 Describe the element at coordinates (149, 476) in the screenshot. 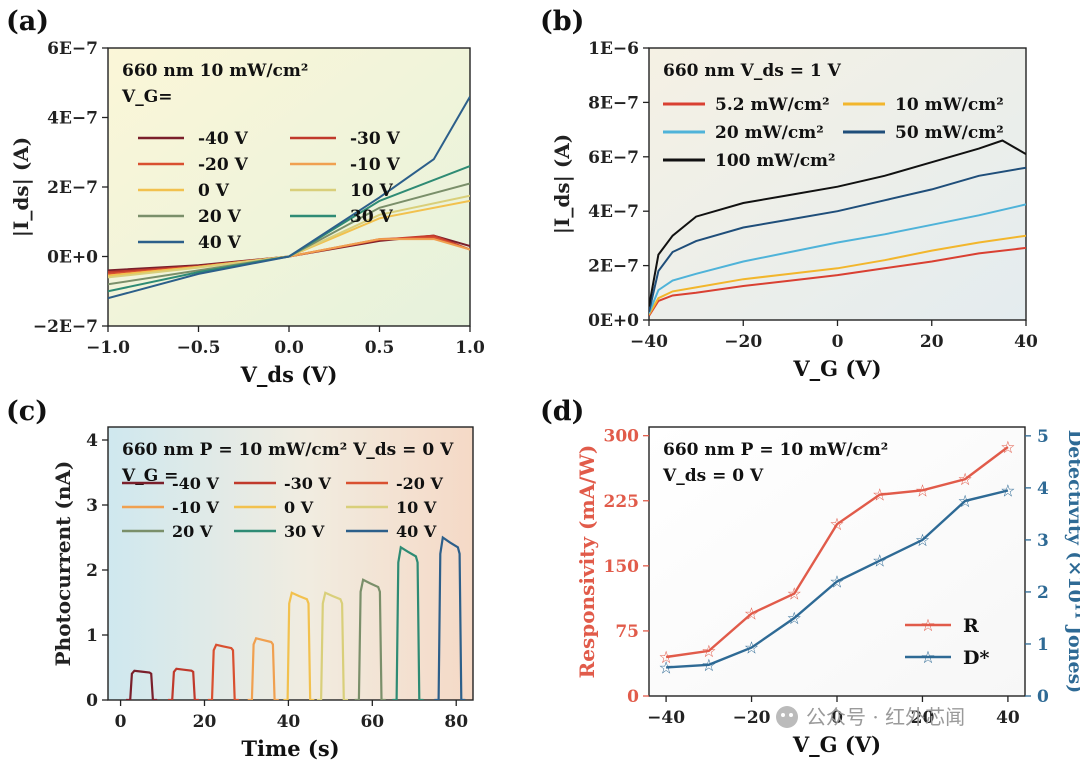

I see `annotation-text: V_G =` at that location.